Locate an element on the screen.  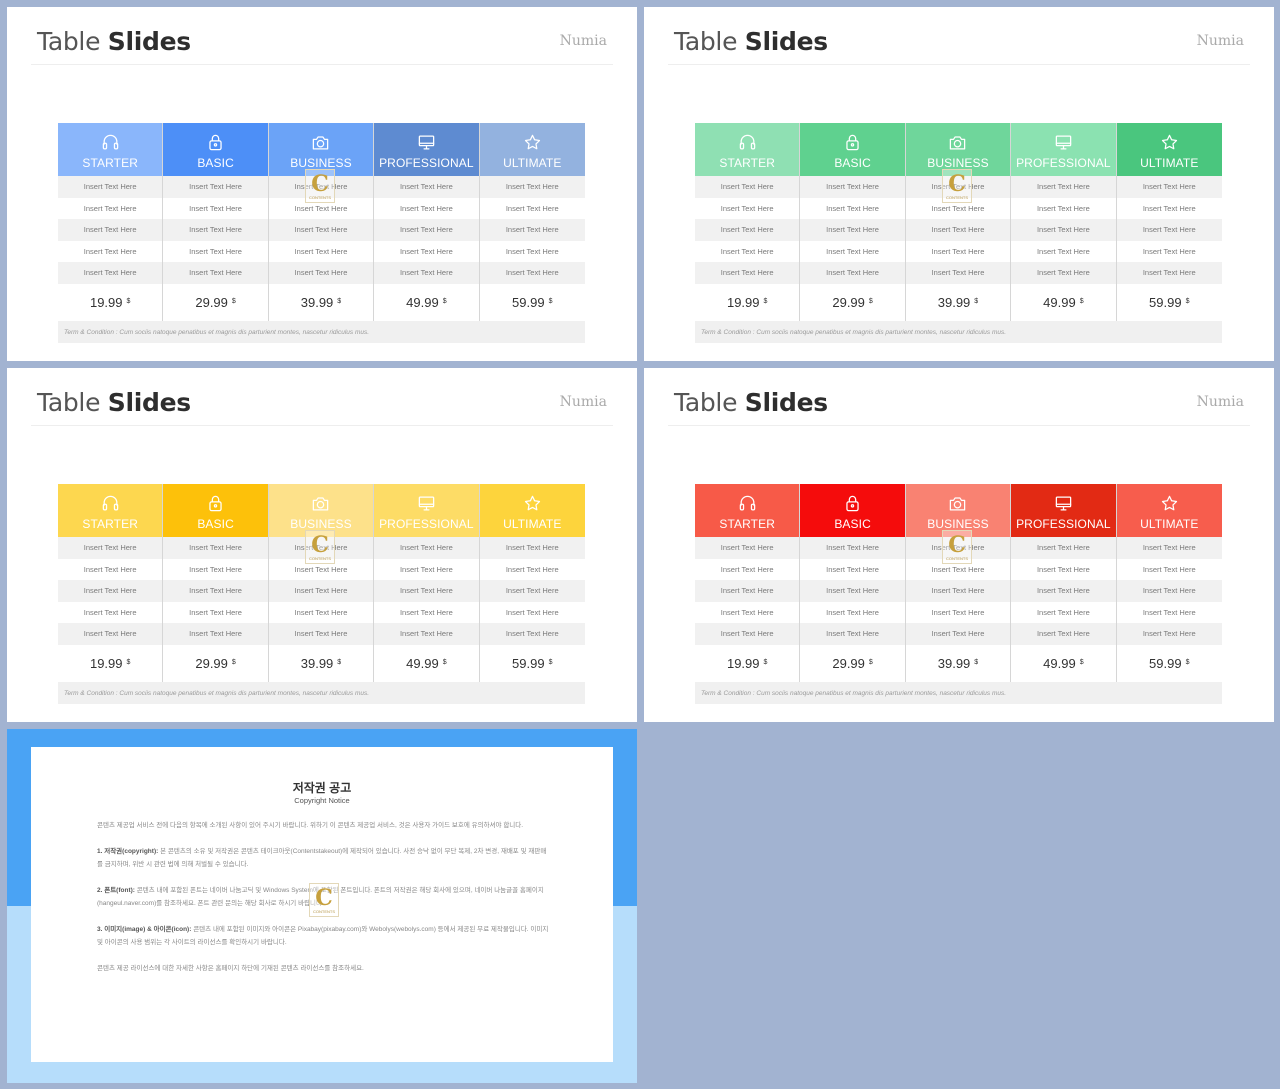
notice-section-heading: 2. 폰트(font): is located at coordinates (116, 890).